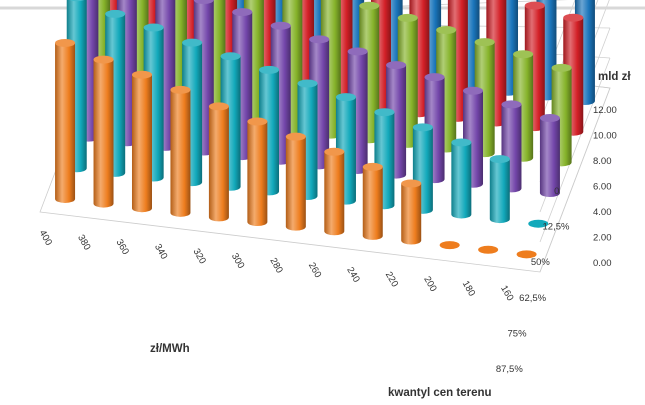  What do you see at coordinates (160, 251) in the screenshot?
I see `x-tick-label: 340` at bounding box center [160, 251].